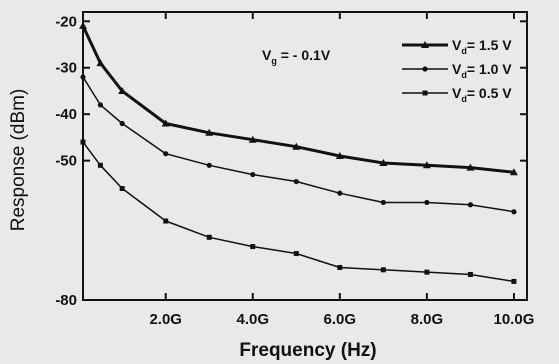 Image resolution: width=559 pixels, height=364 pixels. Describe the element at coordinates (66, 114) in the screenshot. I see `y-tick-label-2: -40` at that location.